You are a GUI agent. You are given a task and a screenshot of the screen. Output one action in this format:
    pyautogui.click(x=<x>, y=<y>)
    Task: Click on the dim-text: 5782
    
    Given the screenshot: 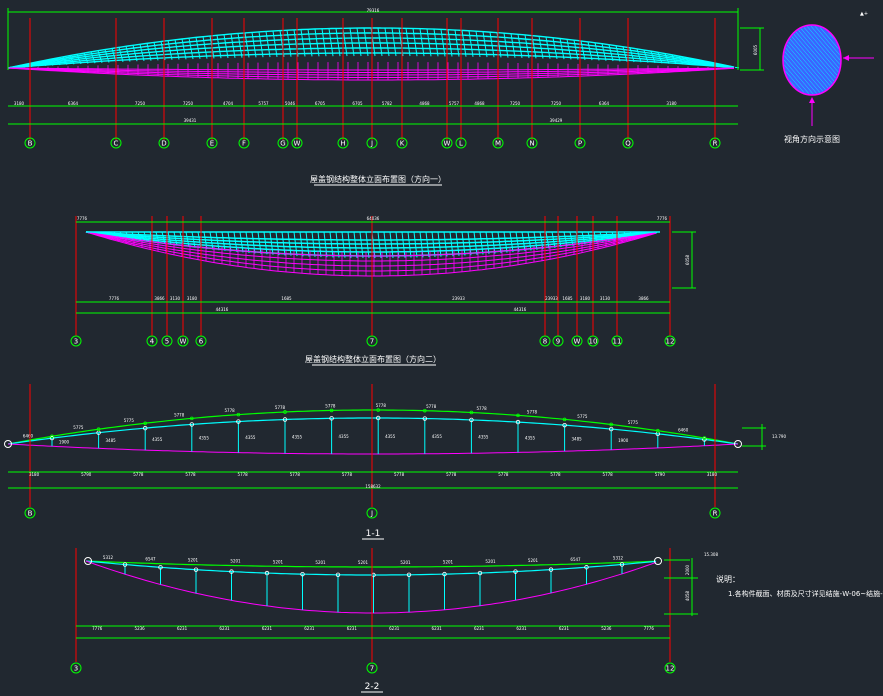 What is the action you would take?
    pyautogui.click(x=387, y=103)
    